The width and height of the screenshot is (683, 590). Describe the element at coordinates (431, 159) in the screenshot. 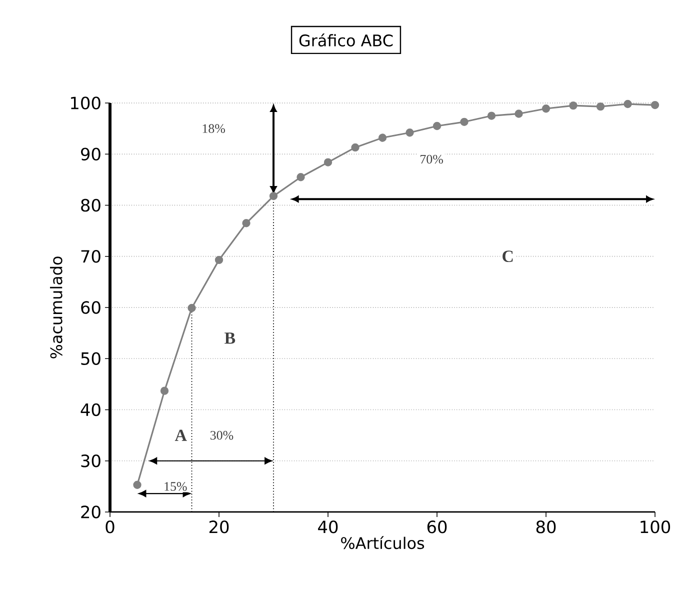

I see `annotation: 70%` at that location.